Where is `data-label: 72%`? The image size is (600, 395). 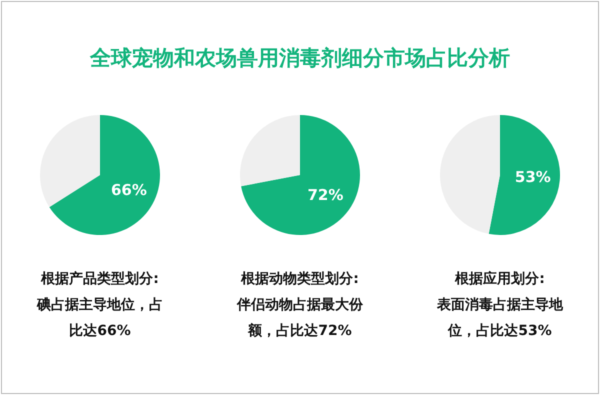
data-label: 72% is located at coordinates (325, 195).